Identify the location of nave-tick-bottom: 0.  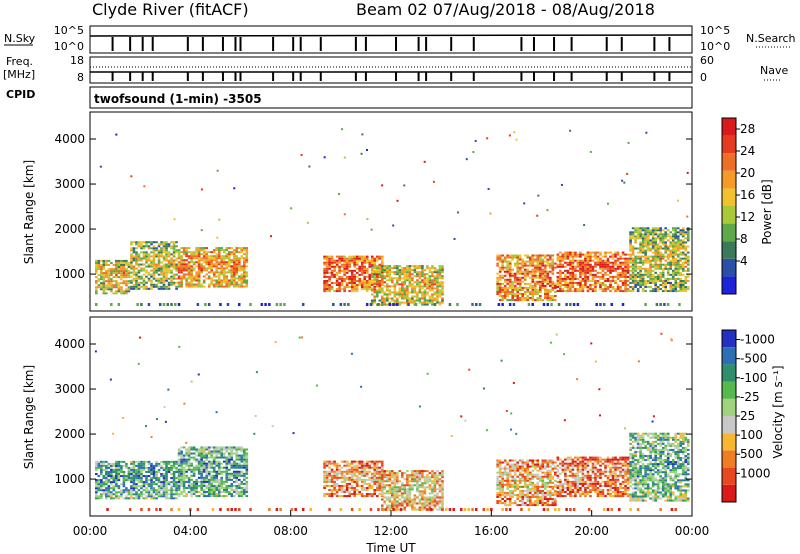
(703, 77).